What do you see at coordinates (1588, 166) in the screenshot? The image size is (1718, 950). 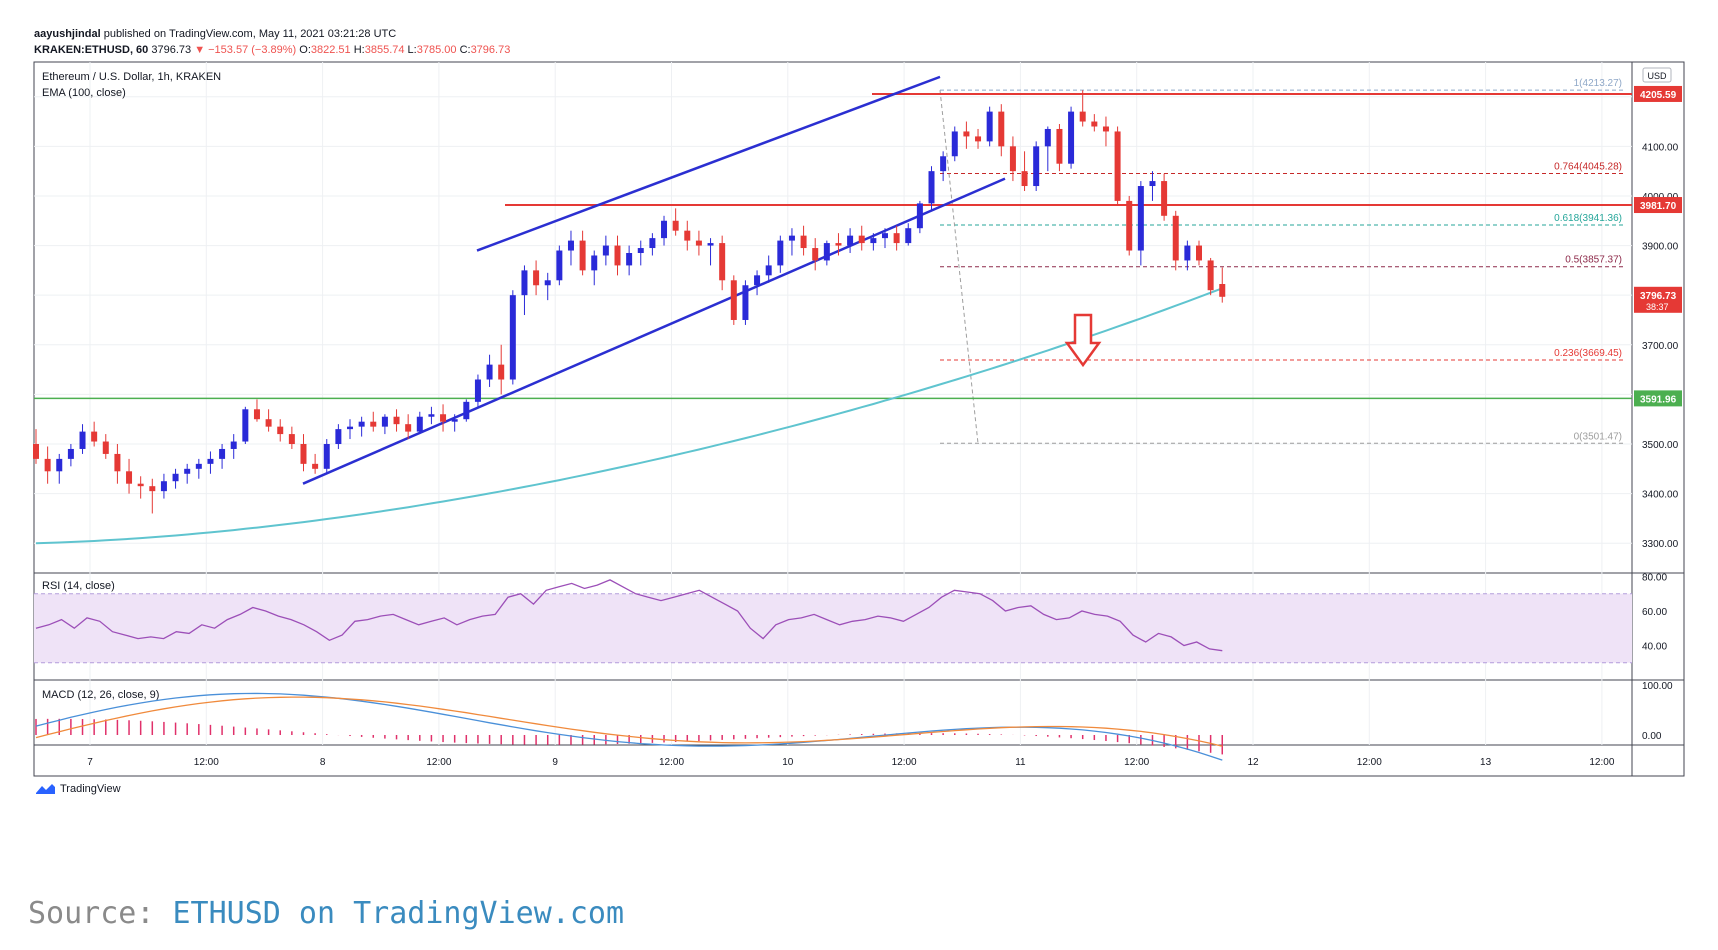 I see `fib-level-label: 0.764(4045.28)` at bounding box center [1588, 166].